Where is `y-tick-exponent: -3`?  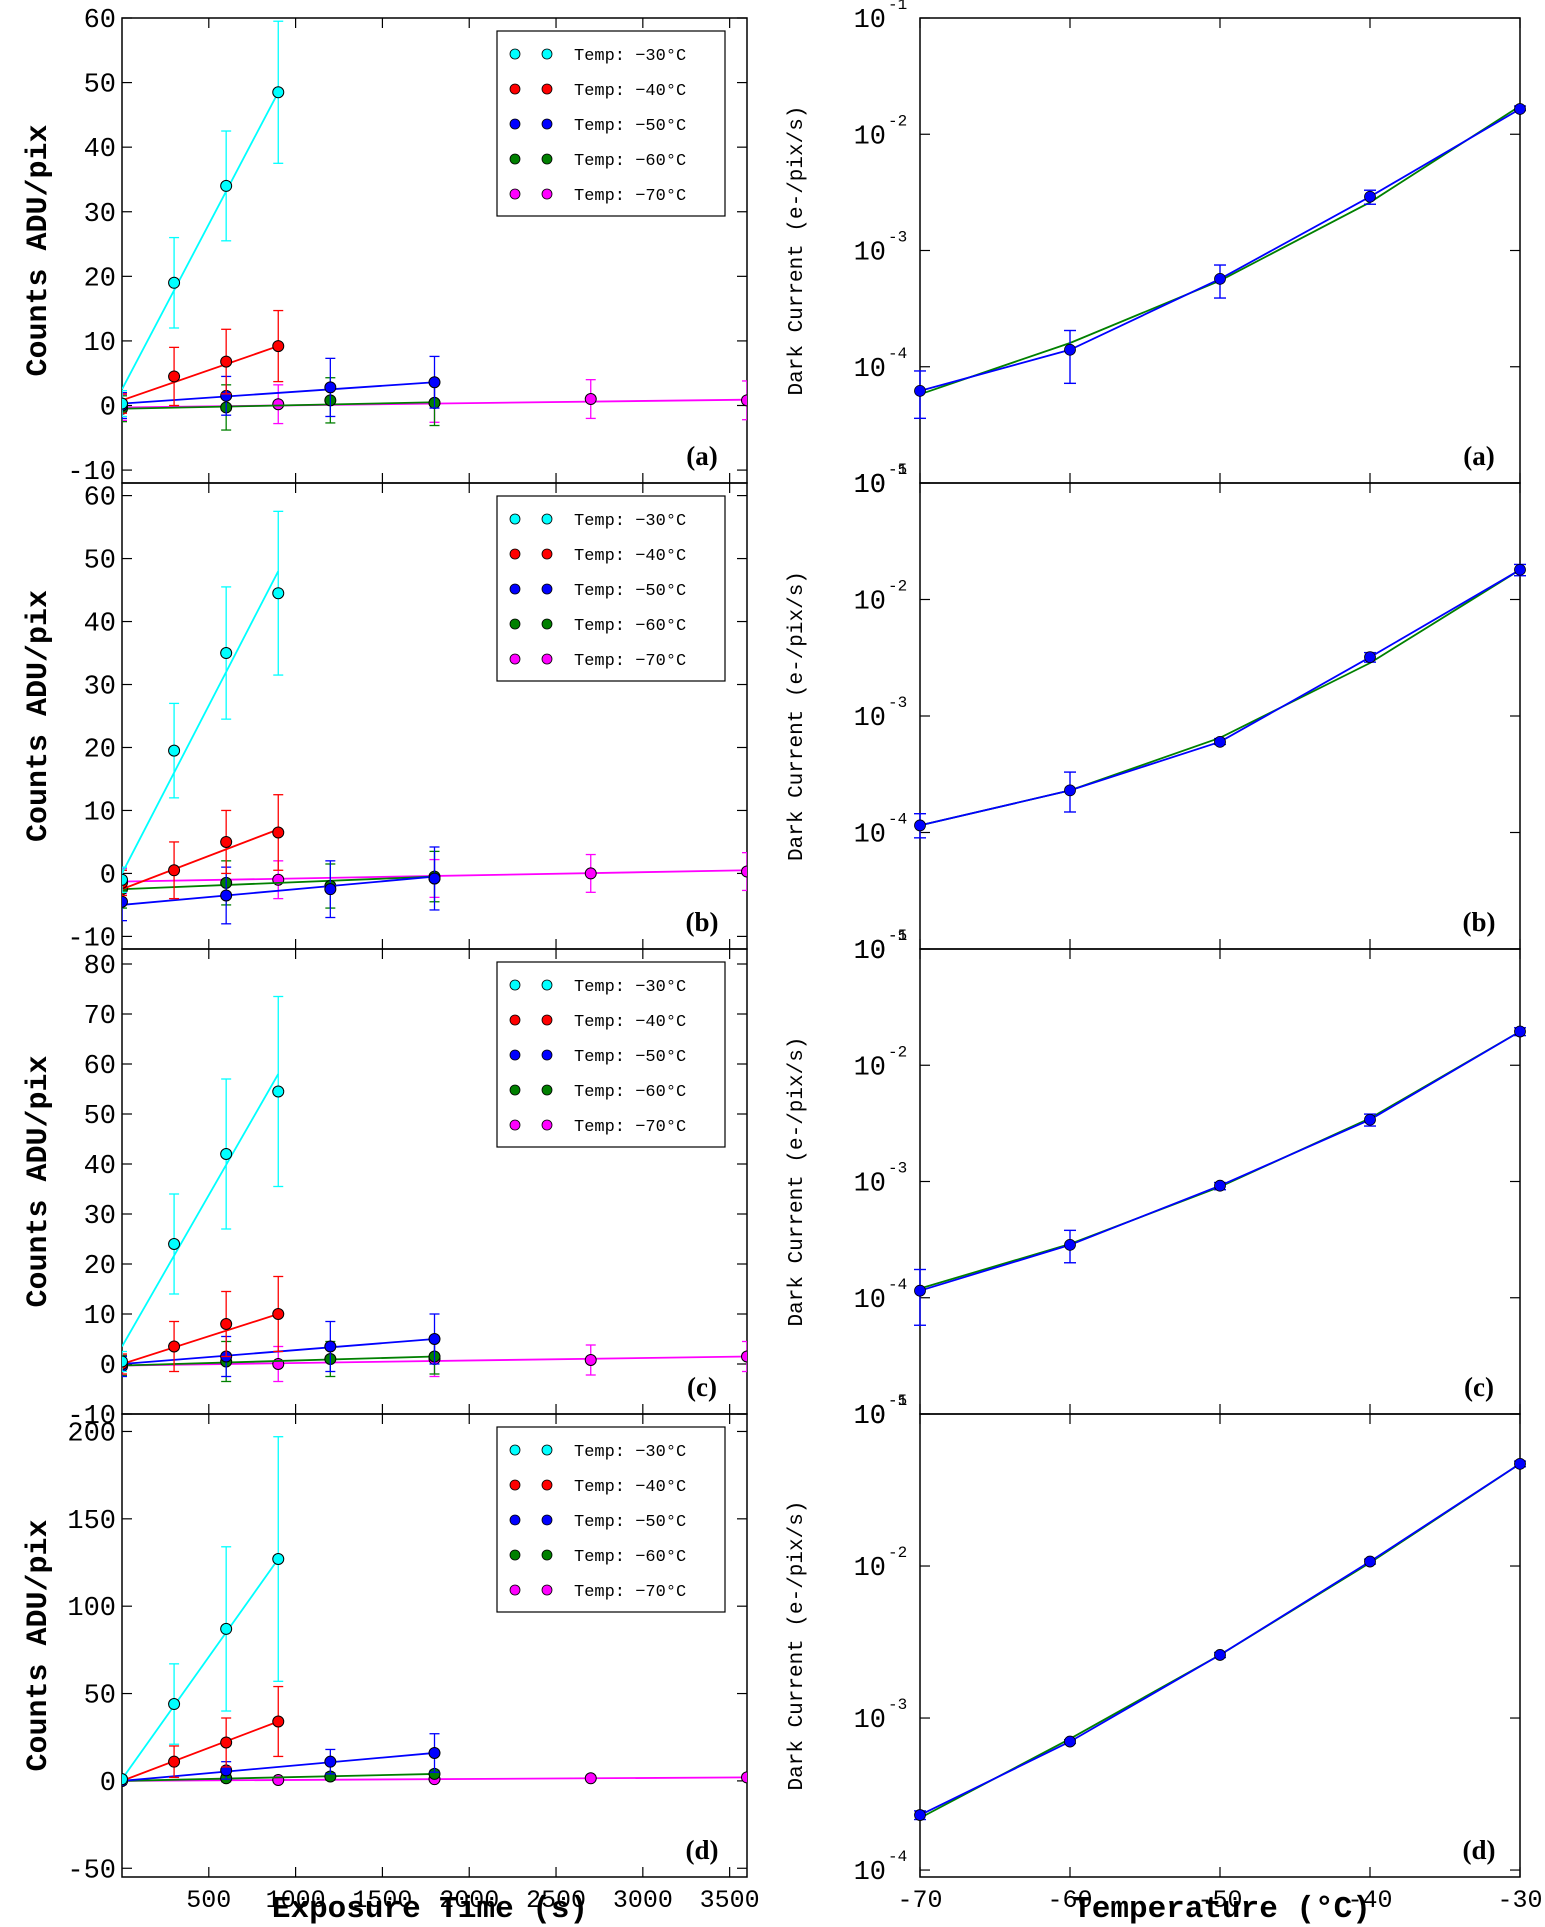
y-tick-exponent: -3 is located at coordinates (897, 1169).